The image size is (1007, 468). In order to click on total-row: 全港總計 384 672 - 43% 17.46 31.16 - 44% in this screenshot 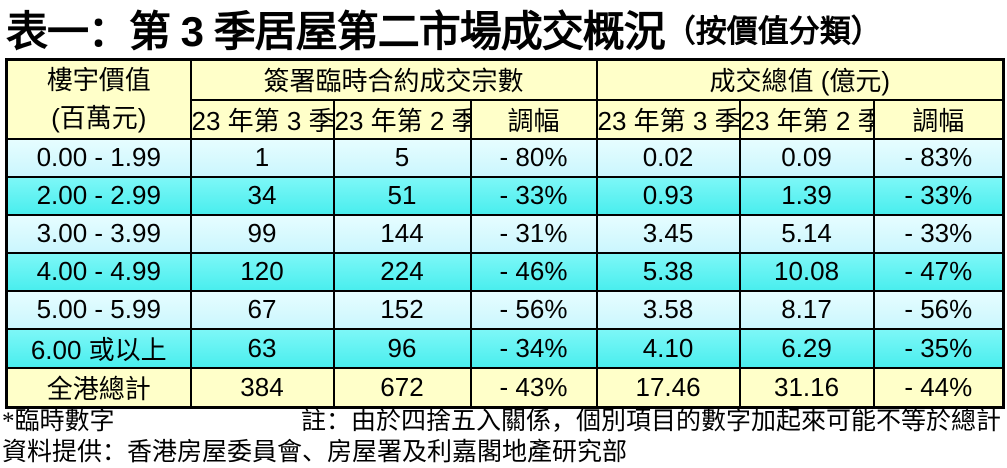, I will do `click(505, 387)`.